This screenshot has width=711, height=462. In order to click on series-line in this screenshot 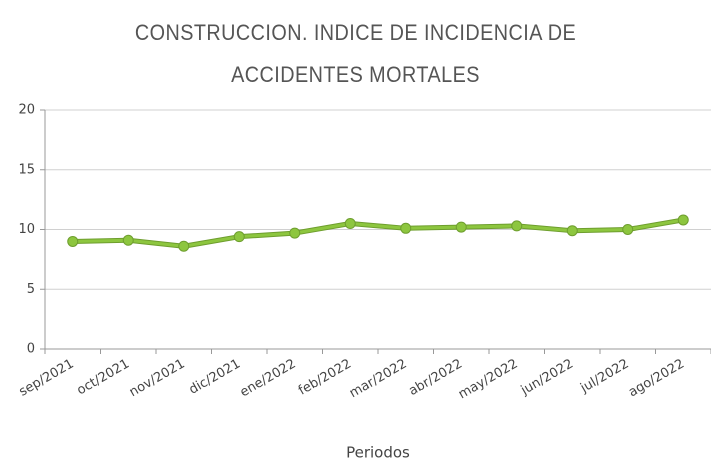, I will do `click(378, 233)`.